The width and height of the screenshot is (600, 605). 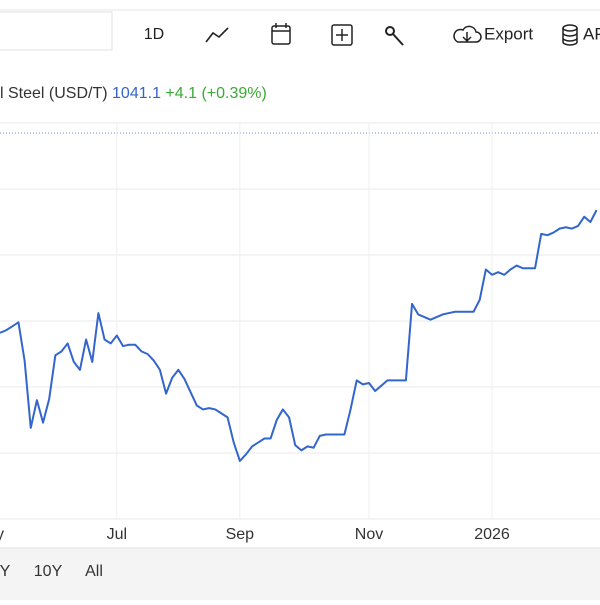 I want to click on tools-icon, so click(x=394, y=36).